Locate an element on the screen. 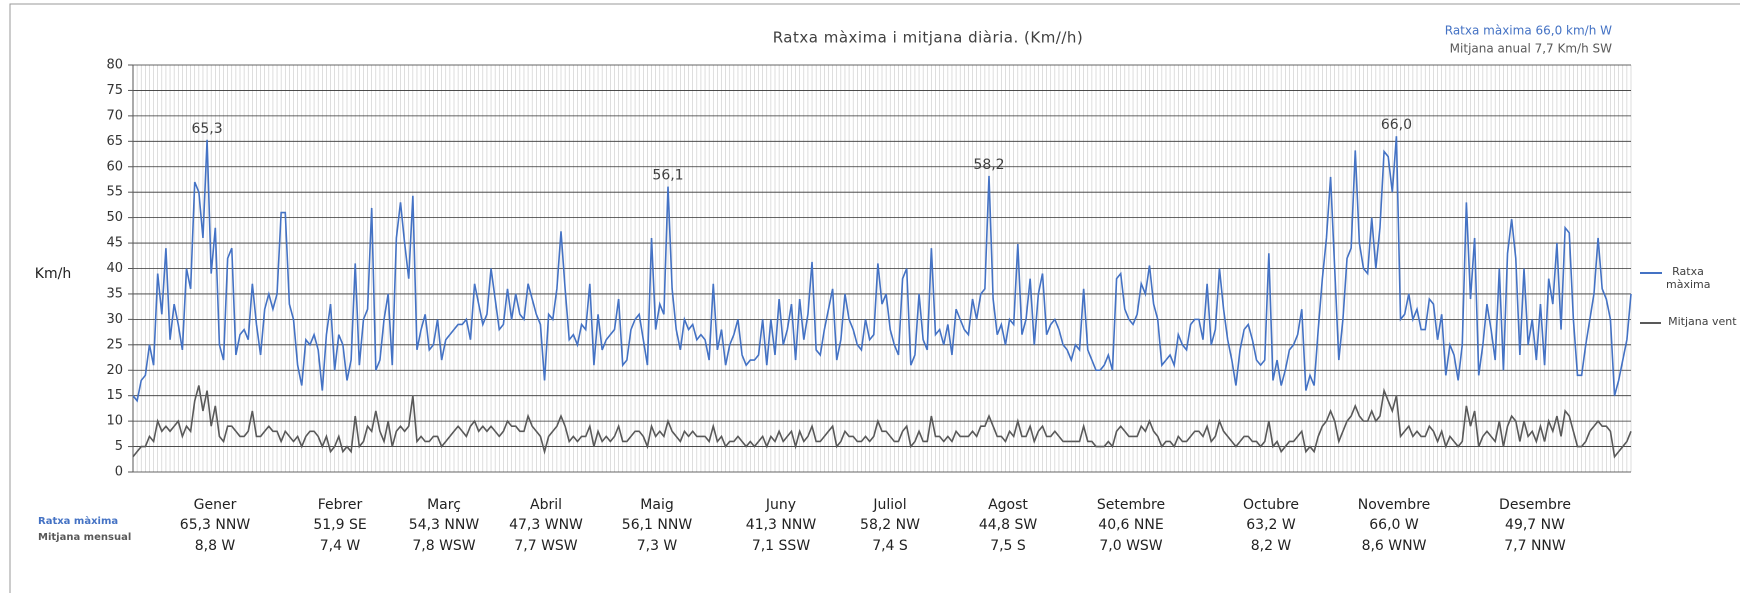  y-tick-label: 60 is located at coordinates (114, 166).